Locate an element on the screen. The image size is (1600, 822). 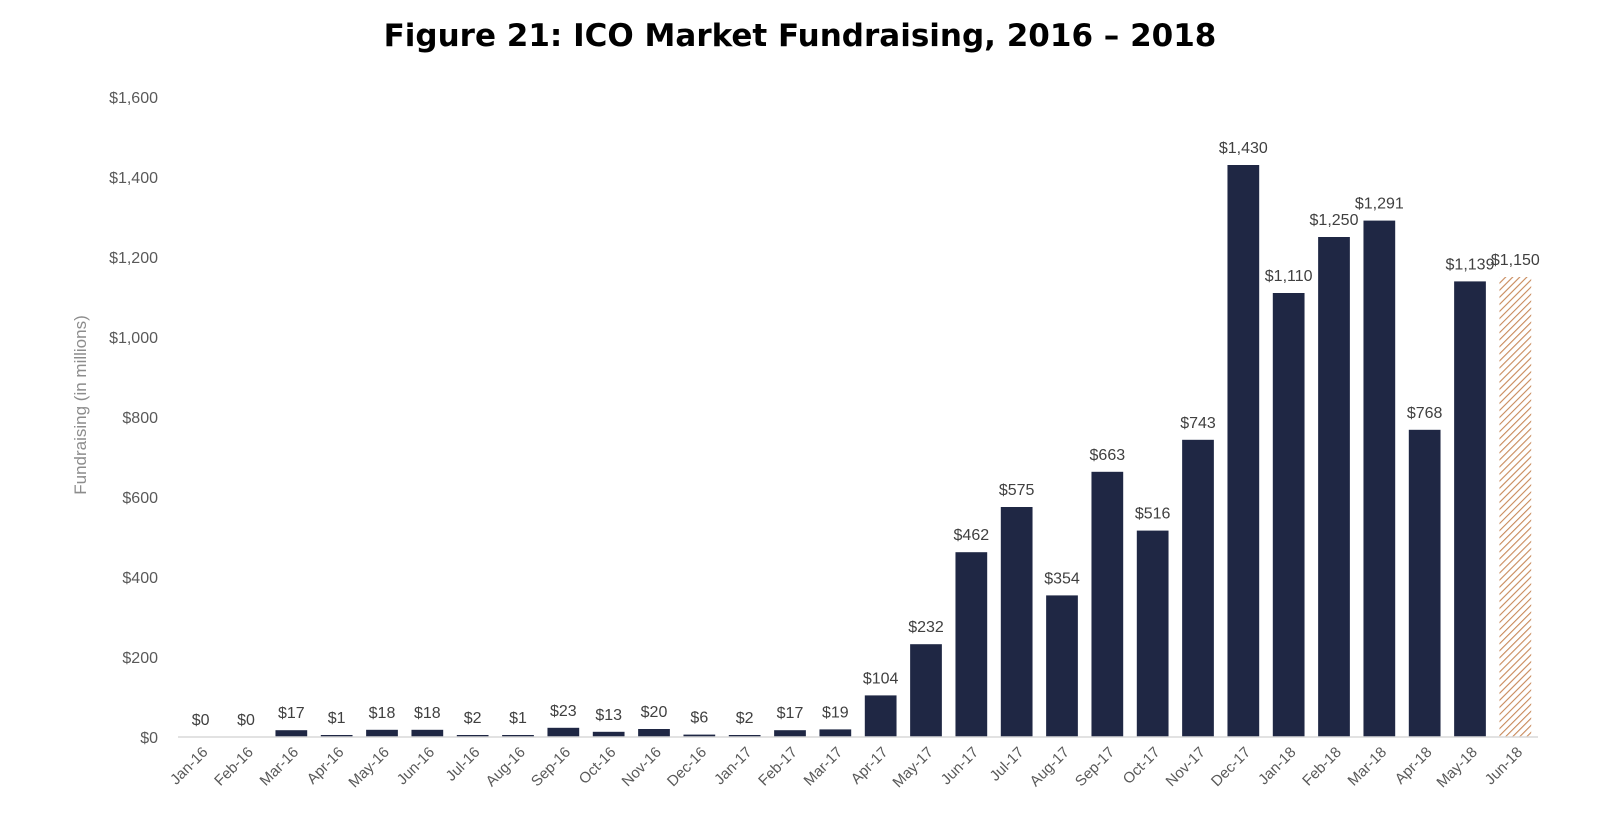
data-label: $354 is located at coordinates (1062, 578).